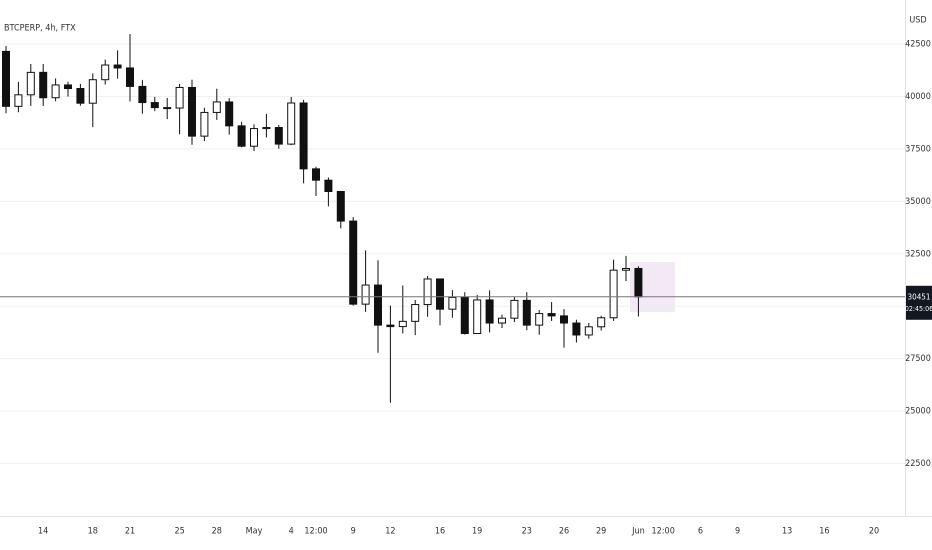 Image resolution: width=932 pixels, height=550 pixels. I want to click on chart-title: BTCPERP, 4h, FTX, so click(40, 29).